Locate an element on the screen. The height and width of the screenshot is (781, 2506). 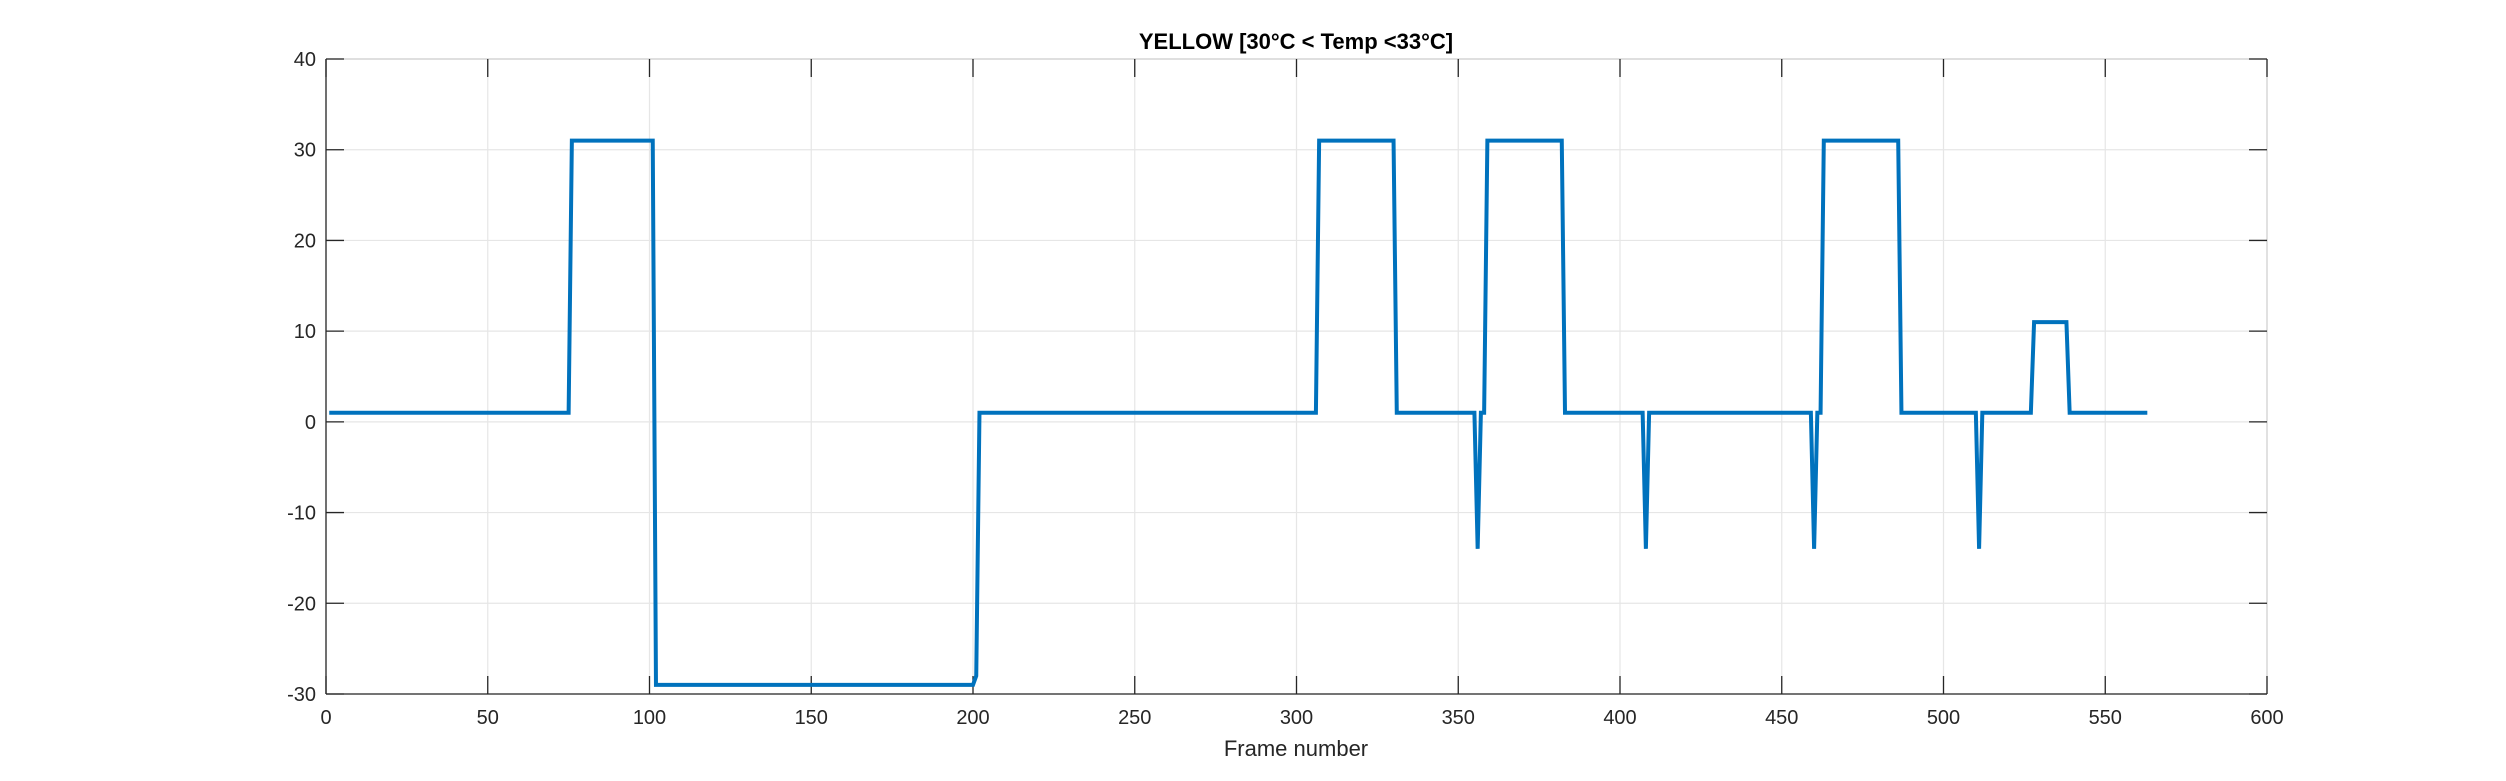
y-tick-label: -10 is located at coordinates (301, 514).